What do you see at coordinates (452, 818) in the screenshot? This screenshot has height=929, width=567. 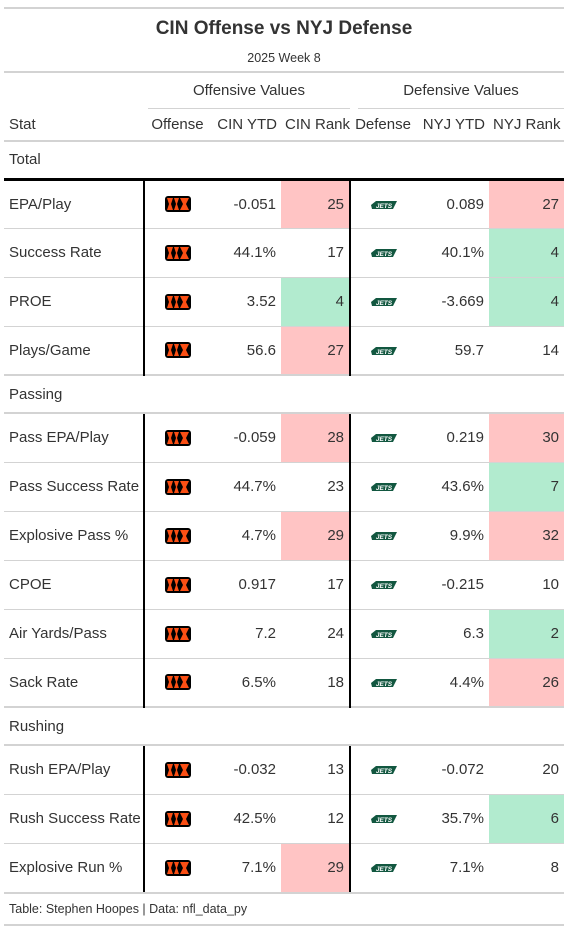 I see `nyj-ytd-value: 35.7%` at bounding box center [452, 818].